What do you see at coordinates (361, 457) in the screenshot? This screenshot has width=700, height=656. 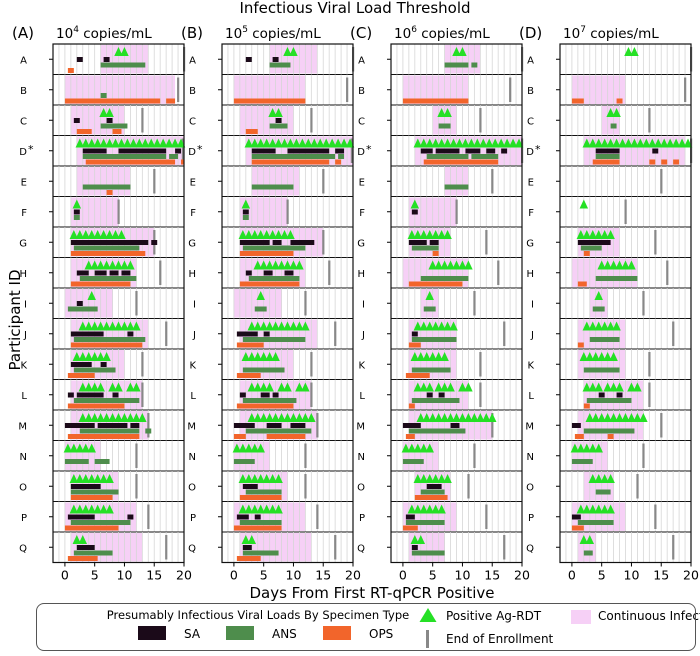 I see `participant-label: N` at bounding box center [361, 457].